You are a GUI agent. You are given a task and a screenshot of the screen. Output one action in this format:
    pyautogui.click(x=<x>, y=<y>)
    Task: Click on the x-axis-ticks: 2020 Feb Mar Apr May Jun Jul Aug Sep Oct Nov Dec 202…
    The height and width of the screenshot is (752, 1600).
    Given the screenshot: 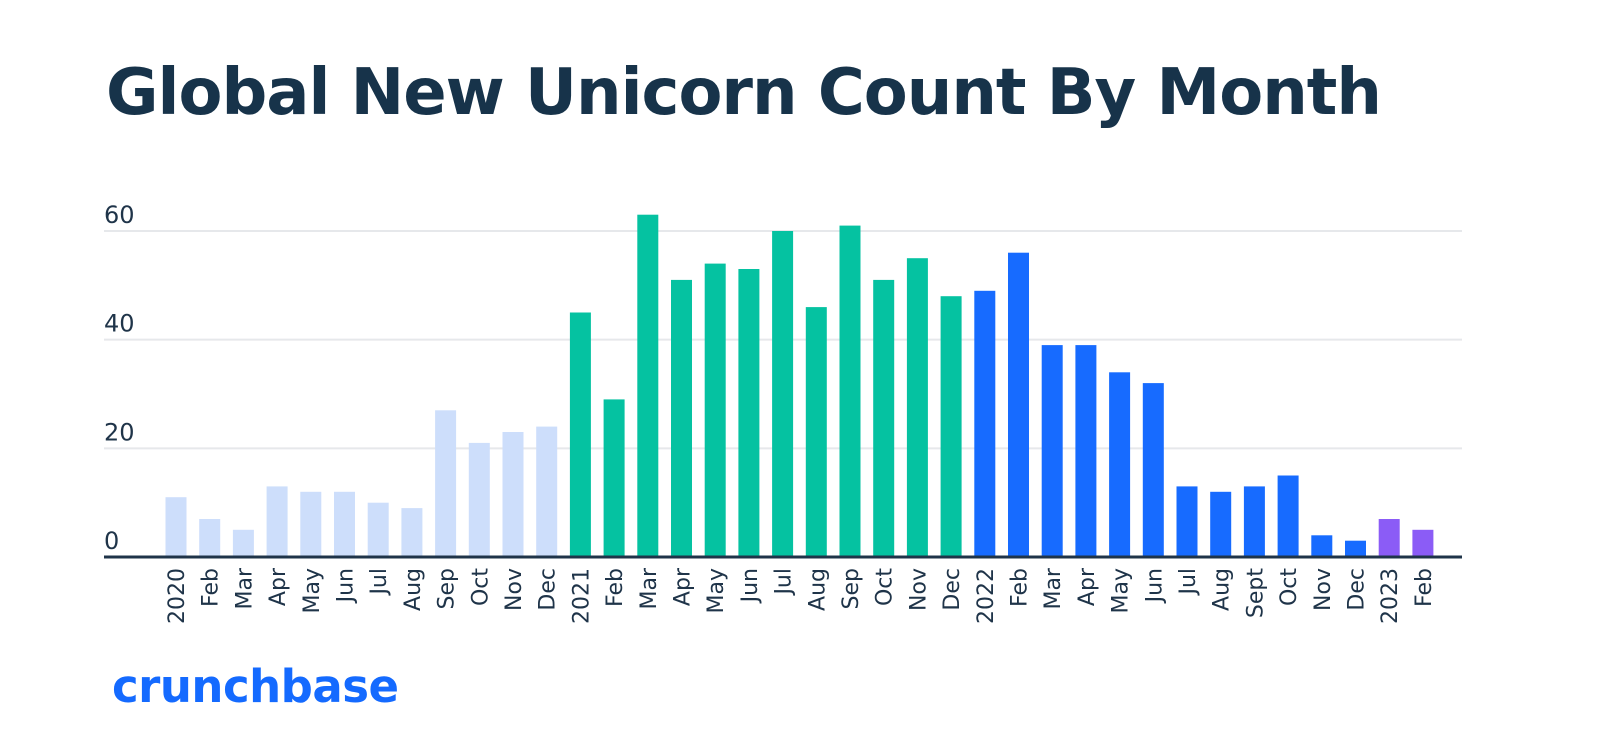 What is the action you would take?
    pyautogui.click(x=801, y=595)
    